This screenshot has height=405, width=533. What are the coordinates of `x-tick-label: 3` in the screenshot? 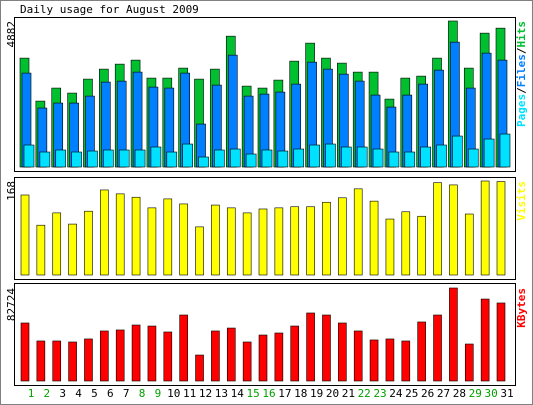 It's located at (62, 393).